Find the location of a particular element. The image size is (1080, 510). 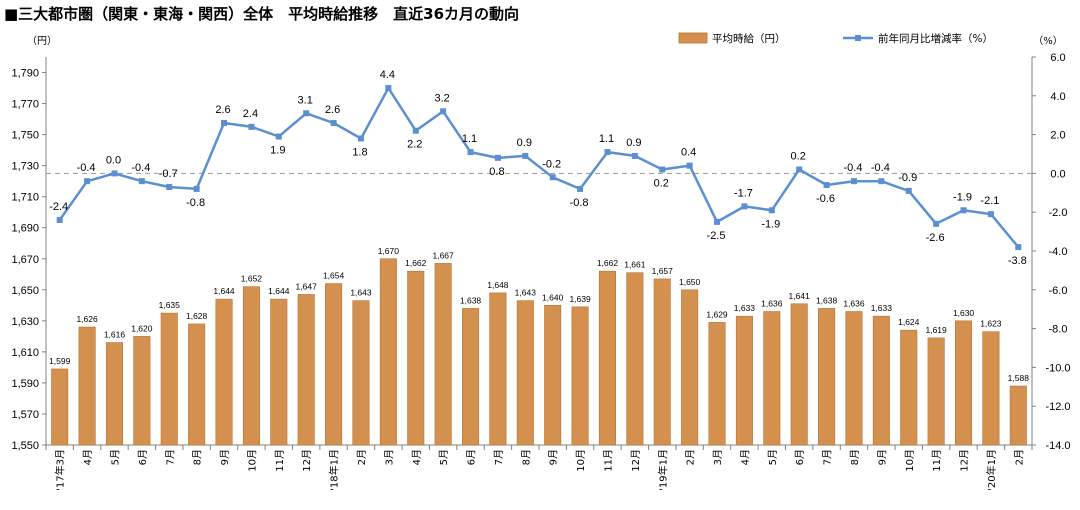

bar-value-label: 1,650 is located at coordinates (690, 282).